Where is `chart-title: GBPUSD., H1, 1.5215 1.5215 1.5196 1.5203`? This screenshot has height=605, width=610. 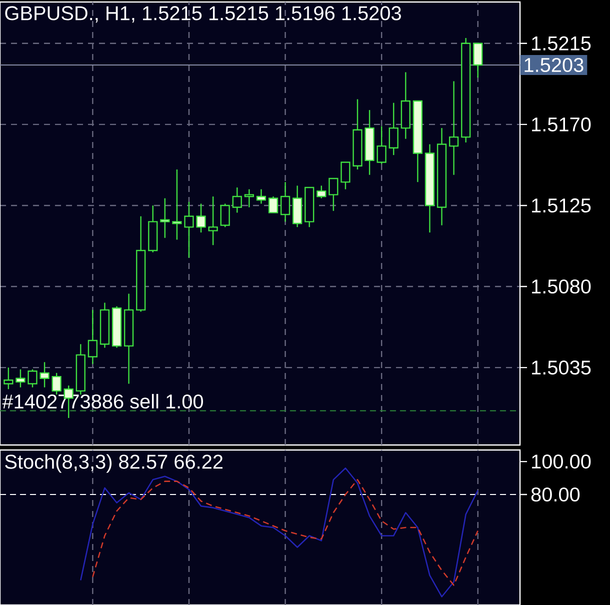
chart-title: GBPUSD., H1, 1.5215 1.5215 1.5196 1.5203 is located at coordinates (203, 14).